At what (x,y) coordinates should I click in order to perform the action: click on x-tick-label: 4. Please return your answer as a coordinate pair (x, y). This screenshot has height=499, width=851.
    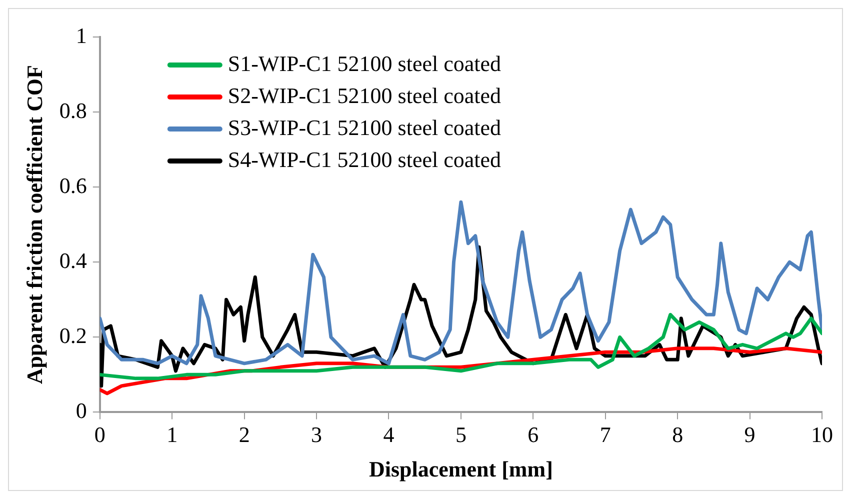
    Looking at the image, I should click on (388, 435).